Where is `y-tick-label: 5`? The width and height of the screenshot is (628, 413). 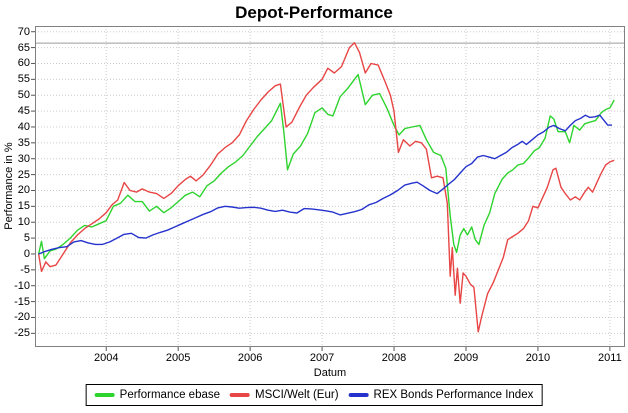 y-tick-label: 5 is located at coordinates (26, 238).